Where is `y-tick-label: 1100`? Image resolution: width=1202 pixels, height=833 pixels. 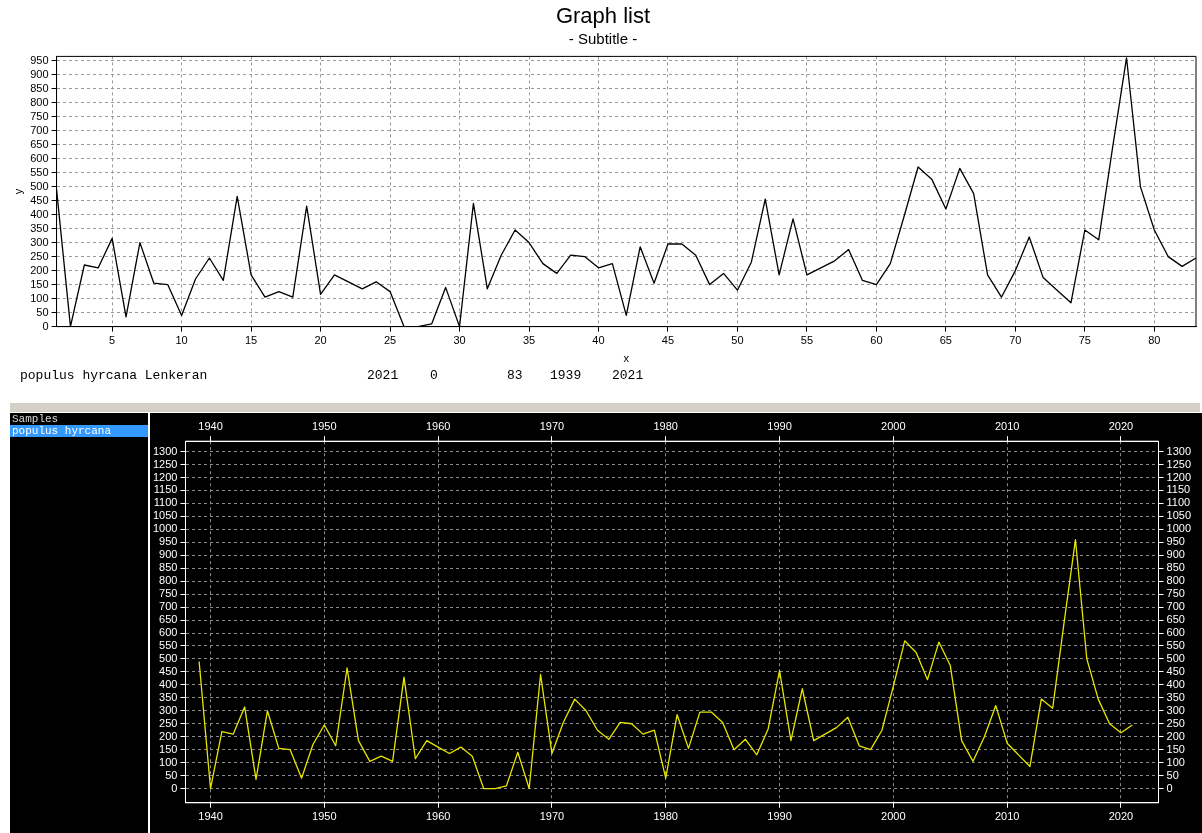
y-tick-label: 1100 is located at coordinates (165, 502).